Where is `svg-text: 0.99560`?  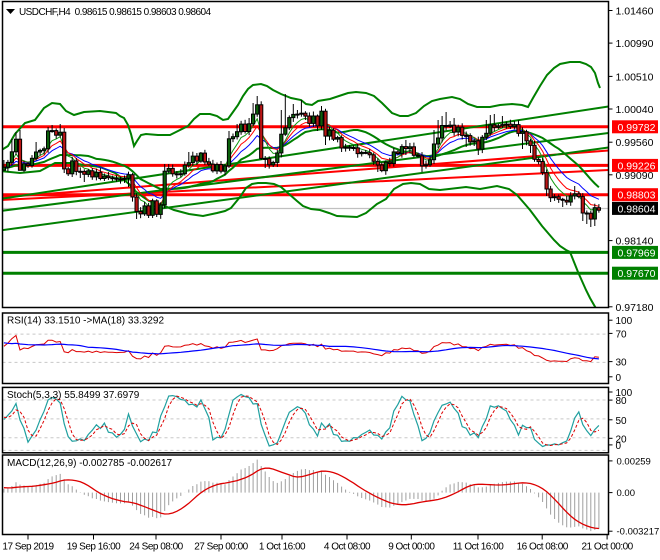
svg-text: 0.99560 is located at coordinates (635, 143).